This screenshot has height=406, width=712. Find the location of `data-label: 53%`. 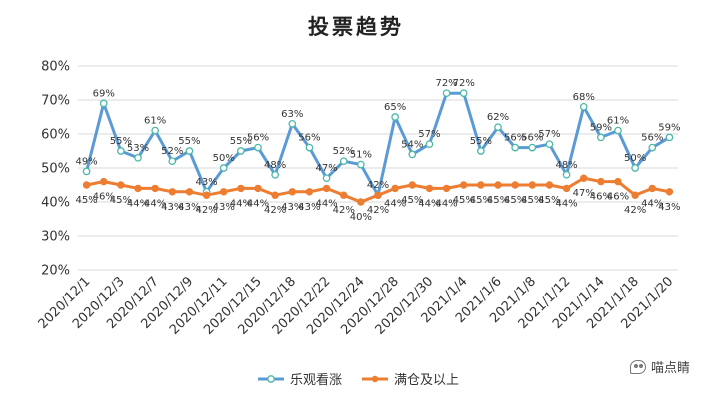

data-label: 53% is located at coordinates (138, 148).